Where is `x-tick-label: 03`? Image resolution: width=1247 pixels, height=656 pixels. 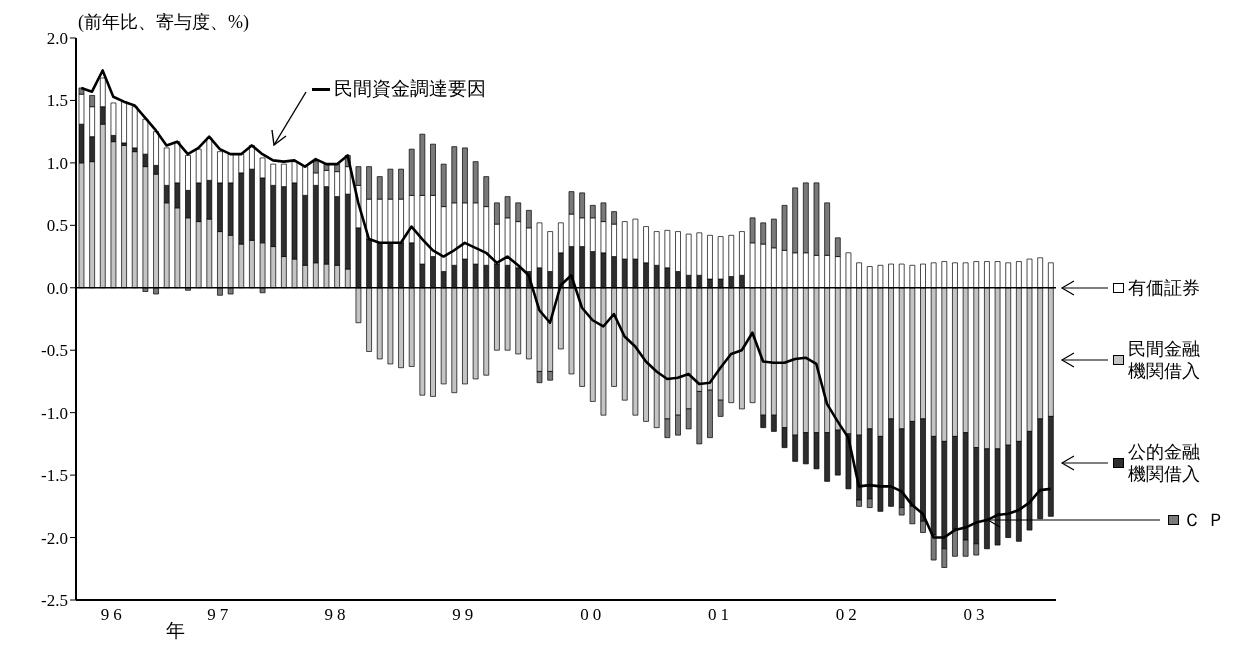
x-tick-label: 03 is located at coordinates (976, 615).